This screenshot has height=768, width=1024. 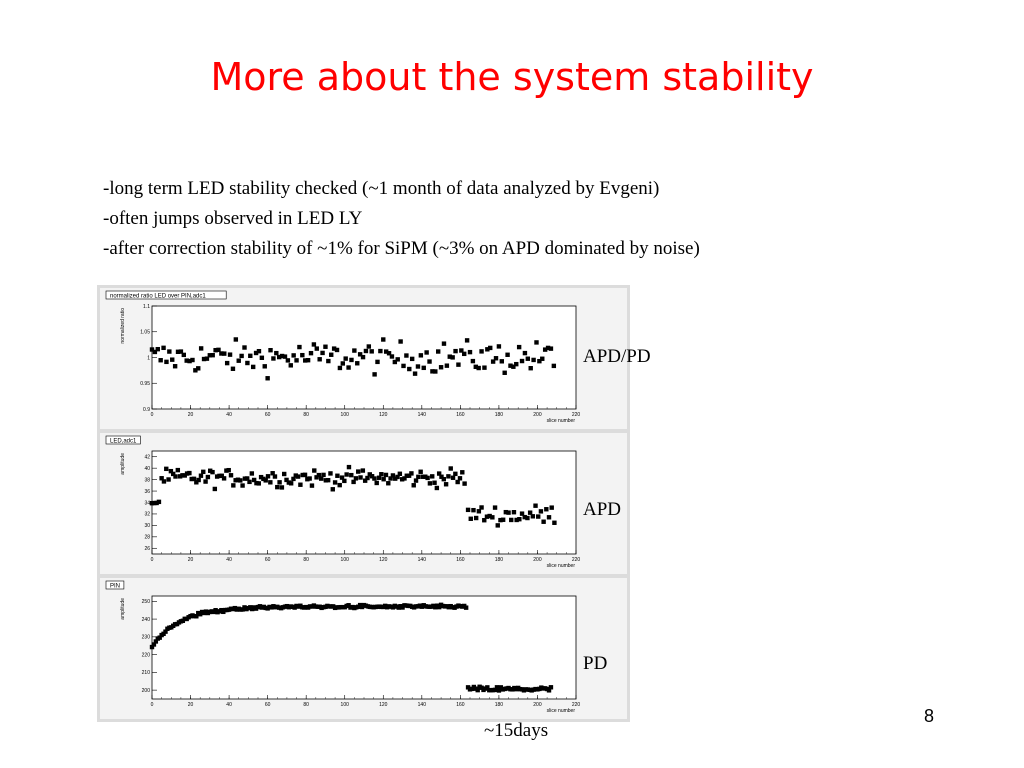 What do you see at coordinates (512, 77) in the screenshot?
I see `slide-title: More about the system stability` at bounding box center [512, 77].